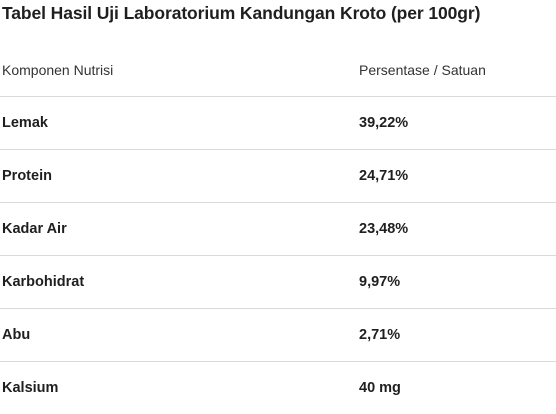  Describe the element at coordinates (43, 282) in the screenshot. I see `nutrient-name: Karbohidrat` at that location.